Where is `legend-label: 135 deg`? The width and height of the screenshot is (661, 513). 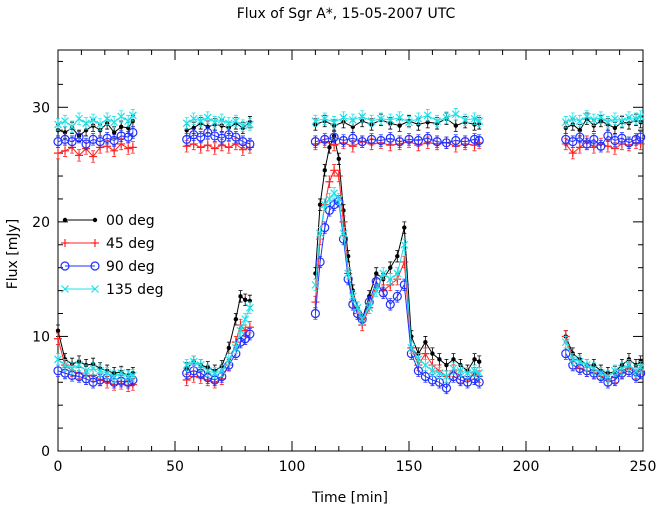 legend-label: 135 deg is located at coordinates (135, 290).